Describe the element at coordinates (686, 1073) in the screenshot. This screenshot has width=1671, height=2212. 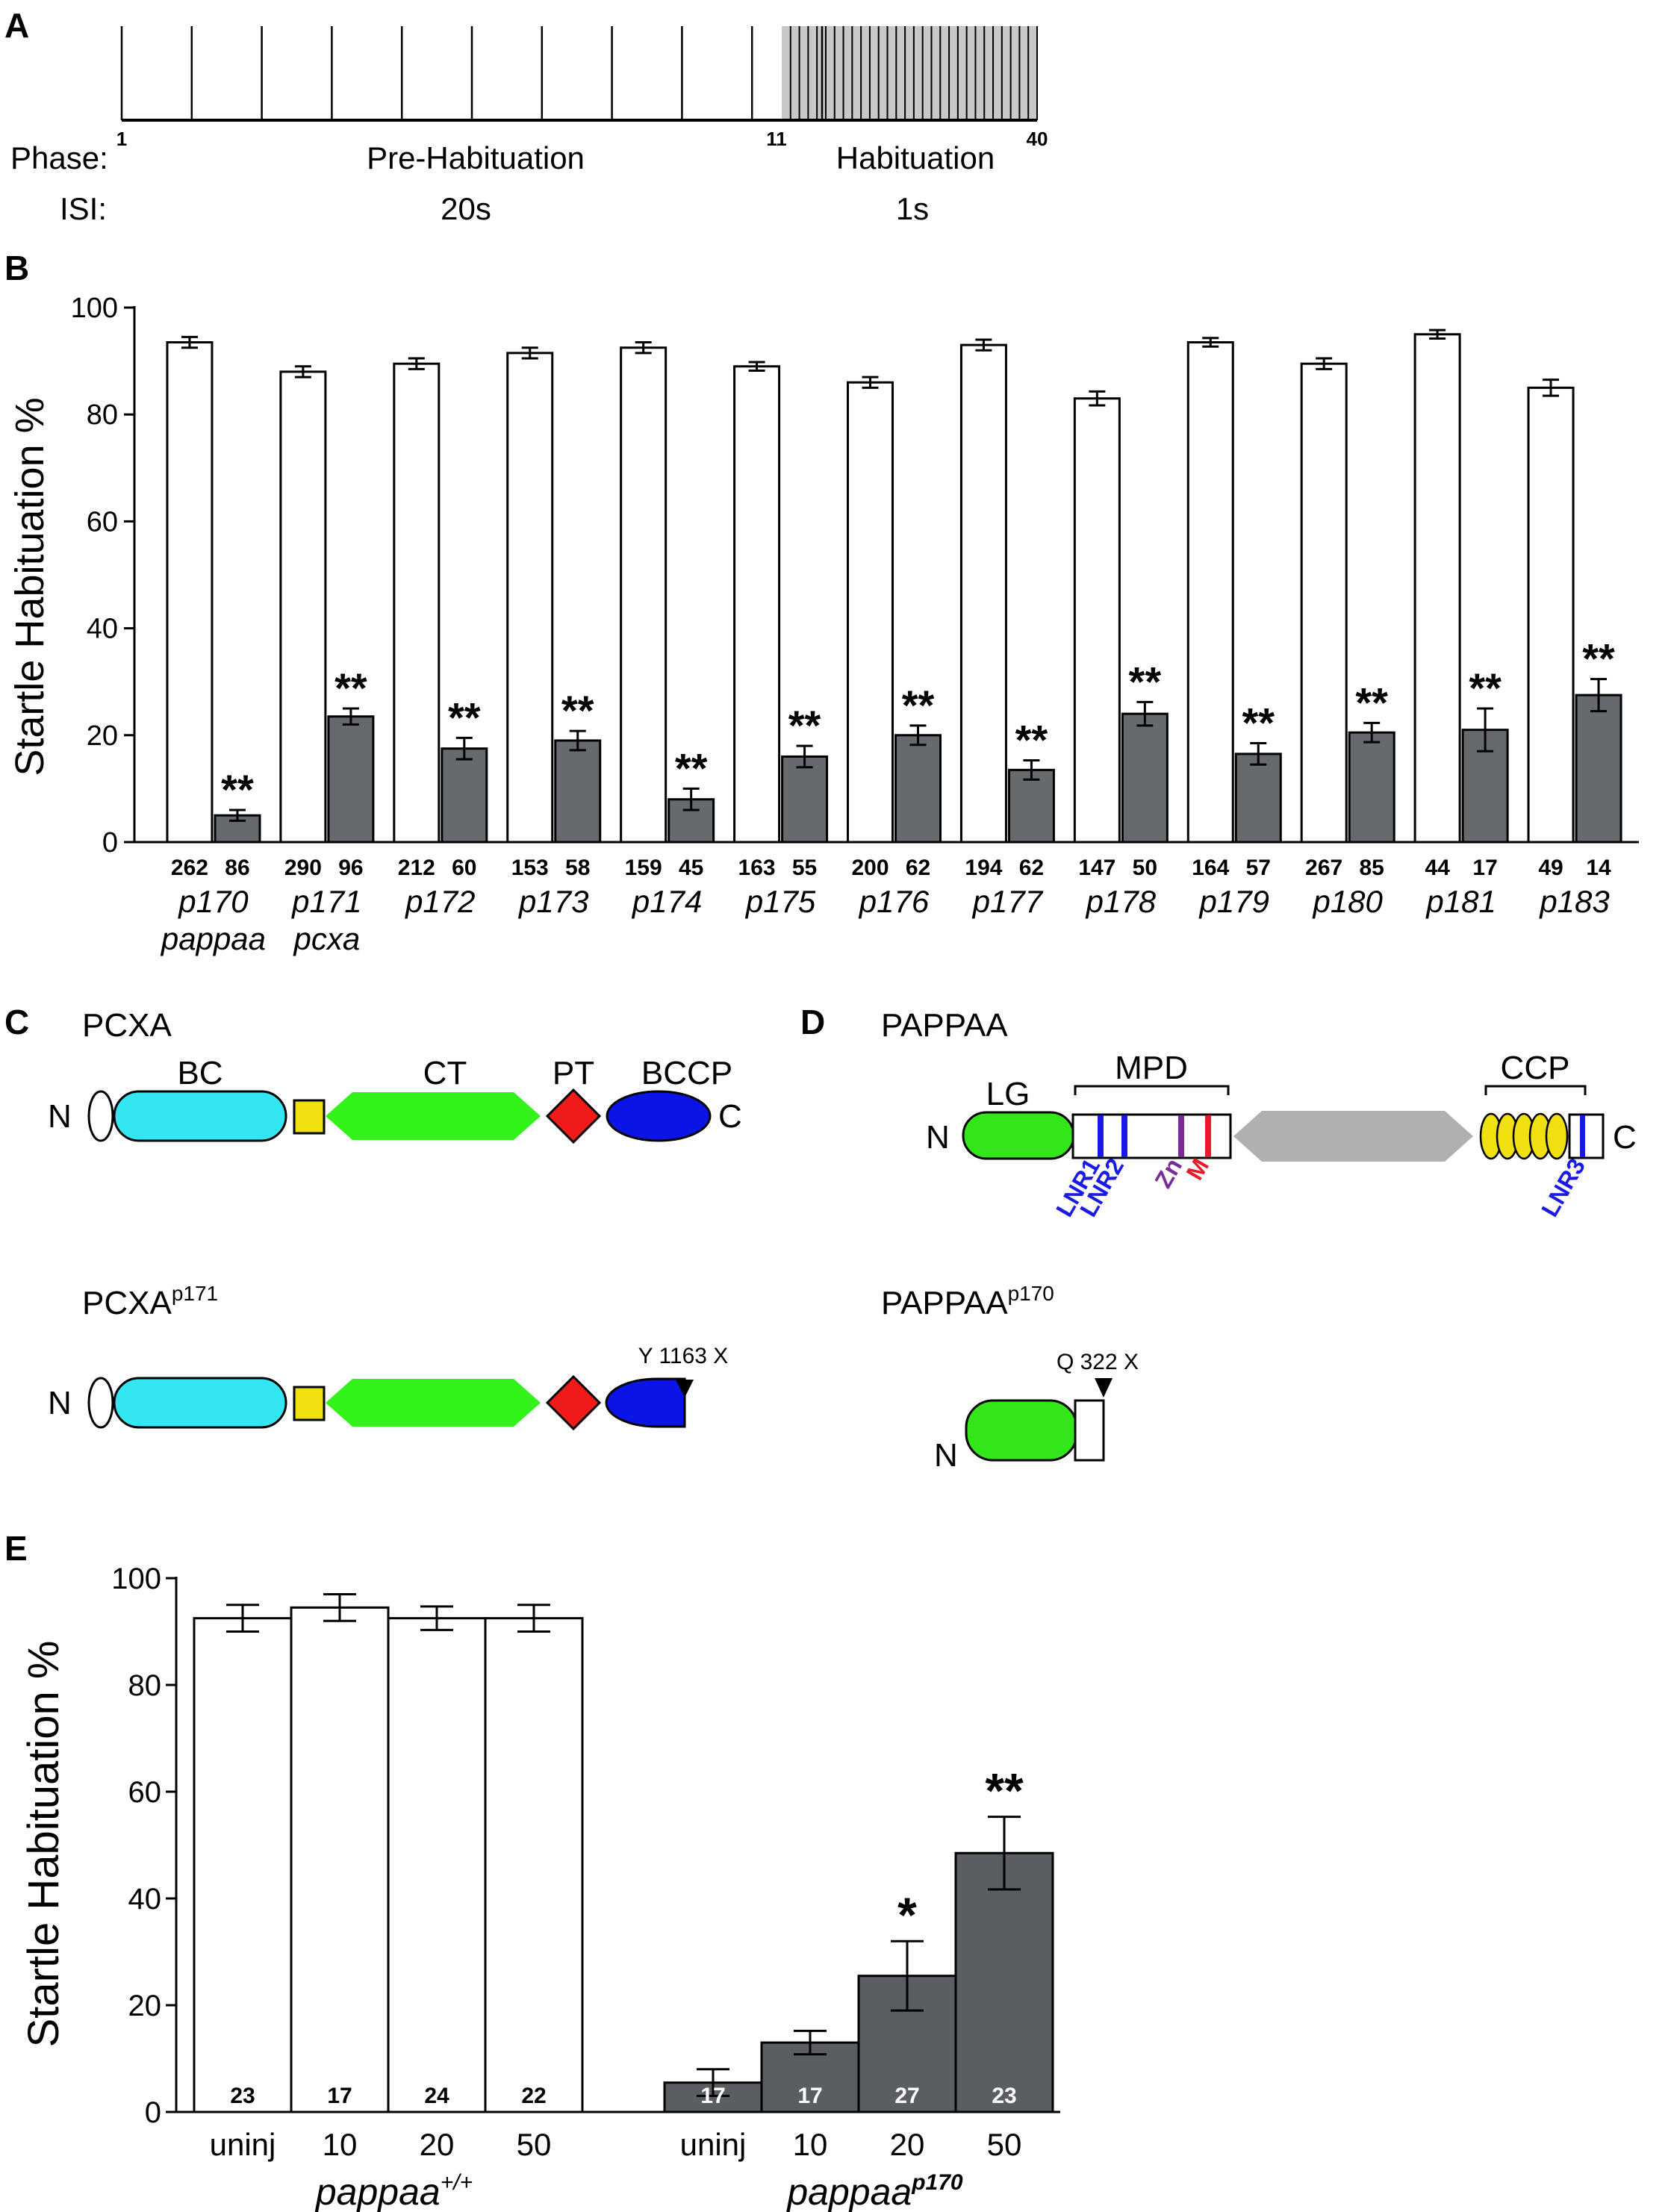
I see `bccp-label: BCCP` at that location.